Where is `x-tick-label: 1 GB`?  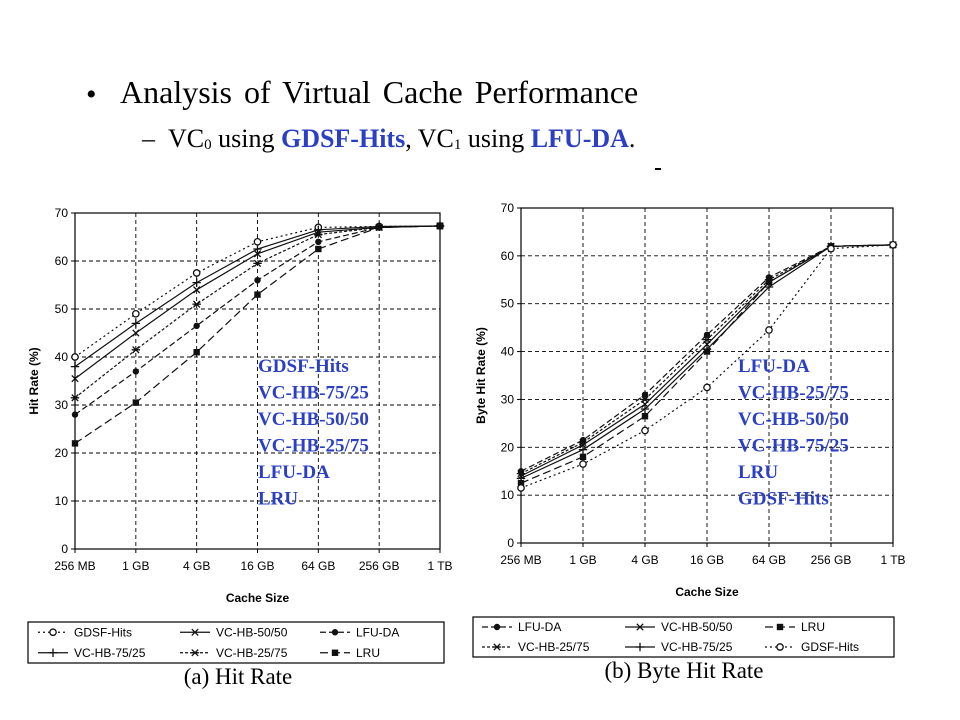 x-tick-label: 1 GB is located at coordinates (135, 566).